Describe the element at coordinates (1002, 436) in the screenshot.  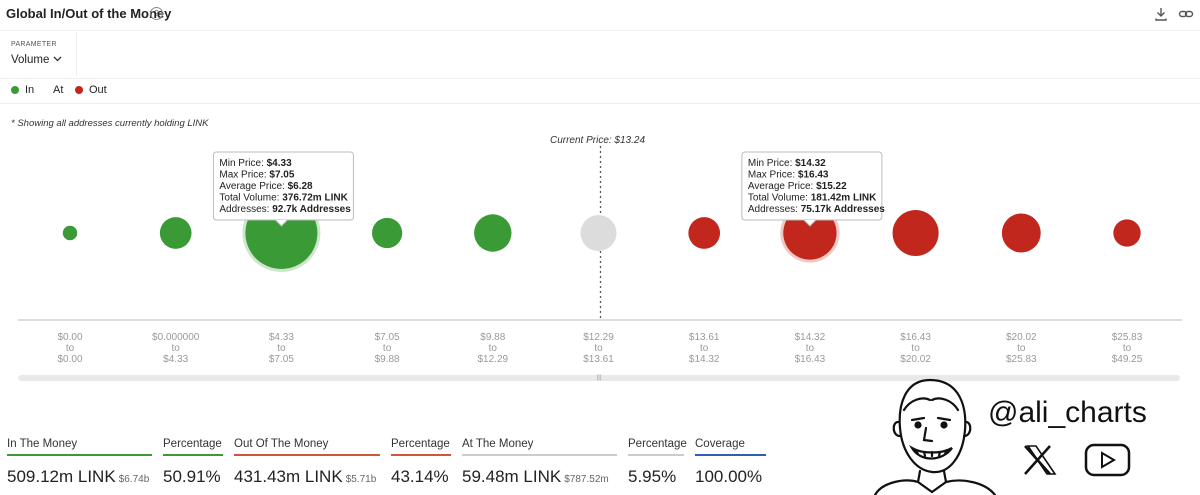
I see `watermark` at that location.